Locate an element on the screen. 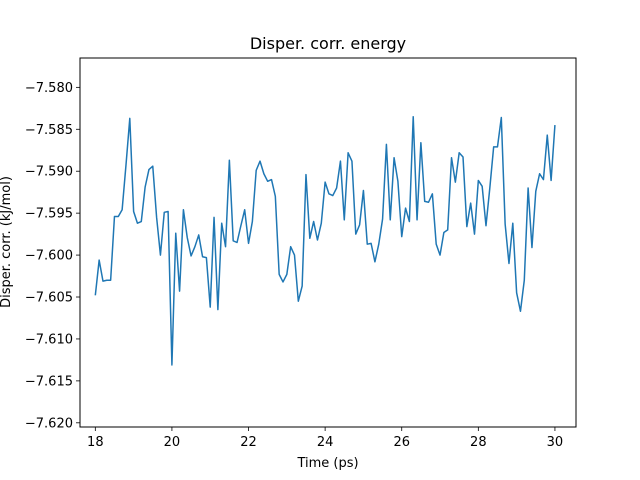 The height and width of the screenshot is (480, 640). x-axis: 18 20 22 24 26 28 30 is located at coordinates (325, 438).